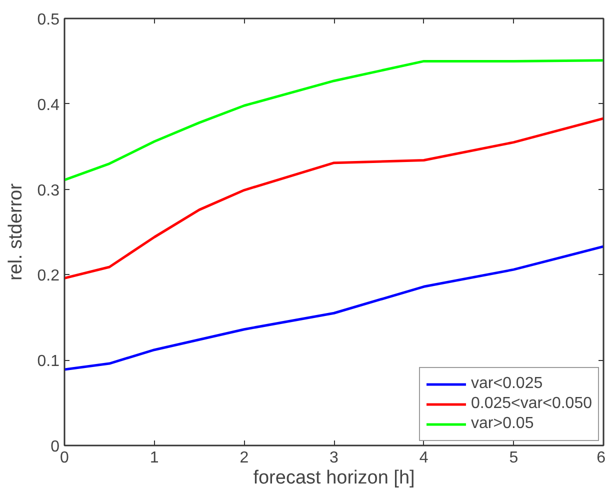  Describe the element at coordinates (15, 231) in the screenshot. I see `y-axis-title: rel. stderror` at that location.